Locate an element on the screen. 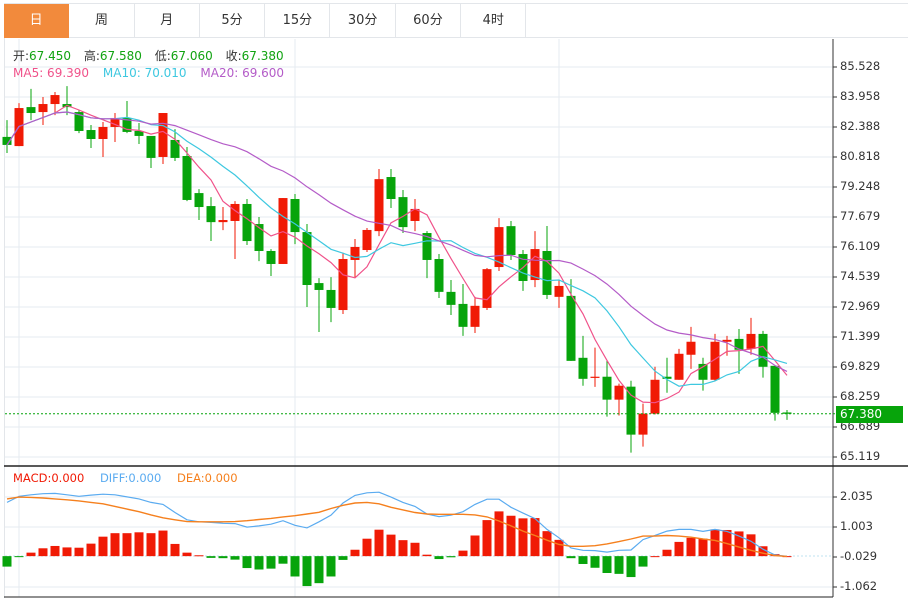  high-value: 67.580 is located at coordinates (120, 56).